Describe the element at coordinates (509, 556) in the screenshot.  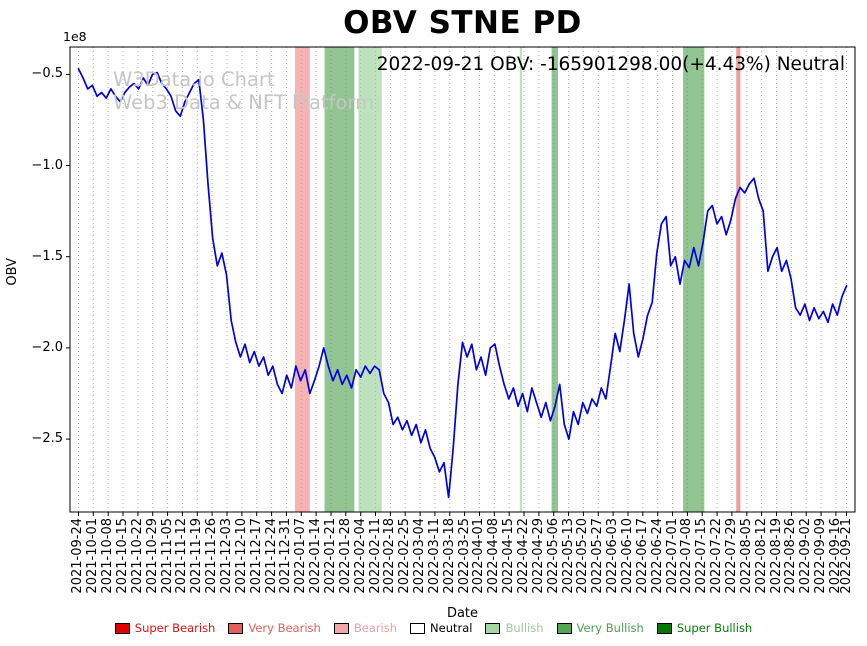
I see `x-tick-label: 2022-04-15` at that location.